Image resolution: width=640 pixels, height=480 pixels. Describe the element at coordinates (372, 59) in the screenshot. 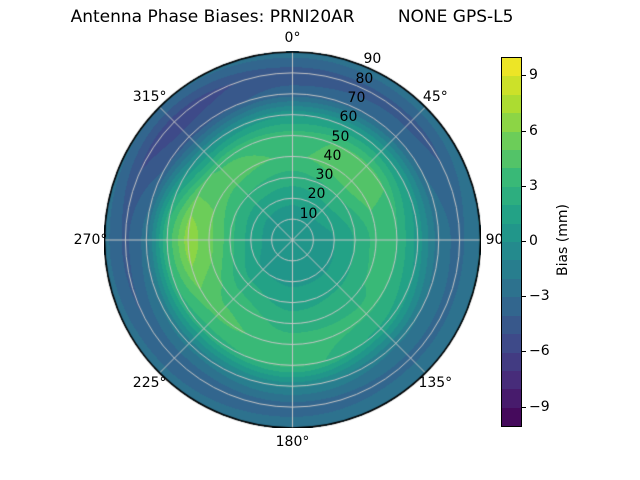

I see `radial-tick-label: 90` at that location.